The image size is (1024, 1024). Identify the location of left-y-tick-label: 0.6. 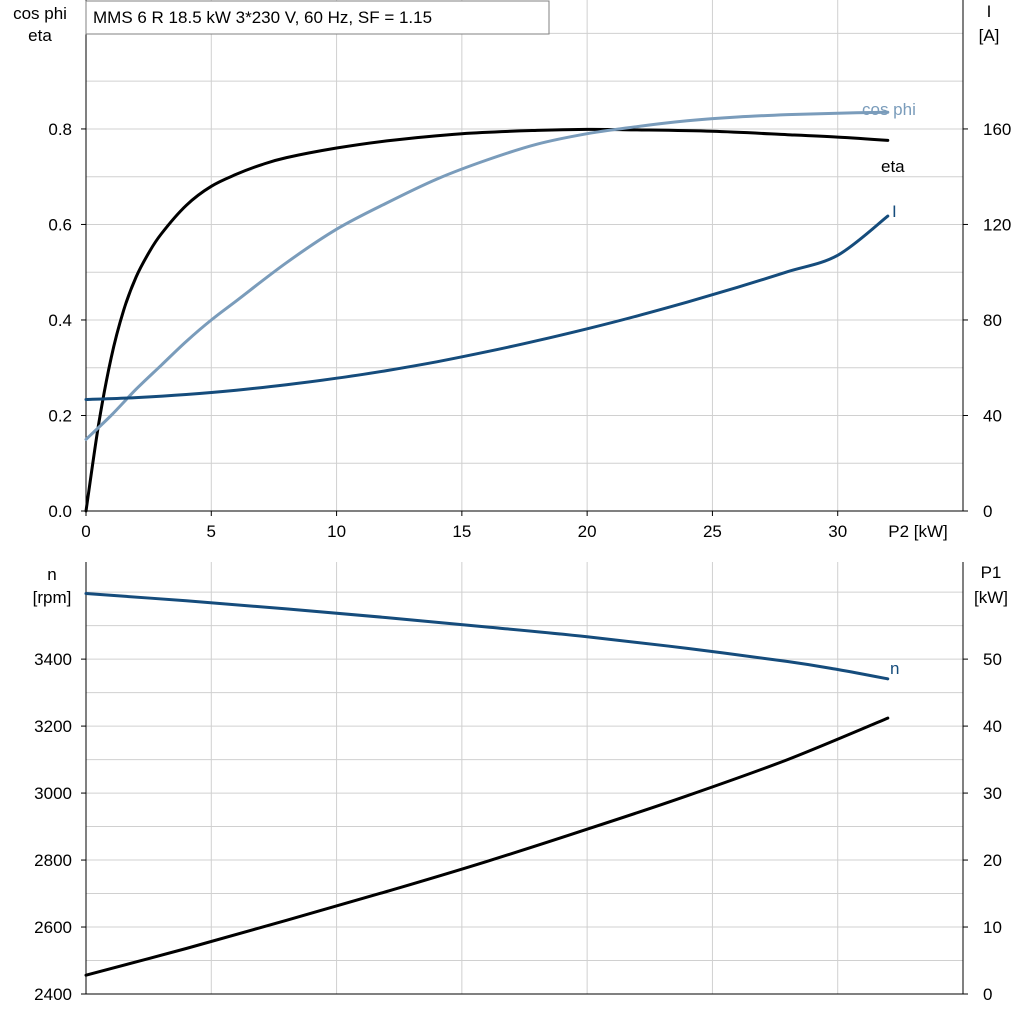
(60, 224).